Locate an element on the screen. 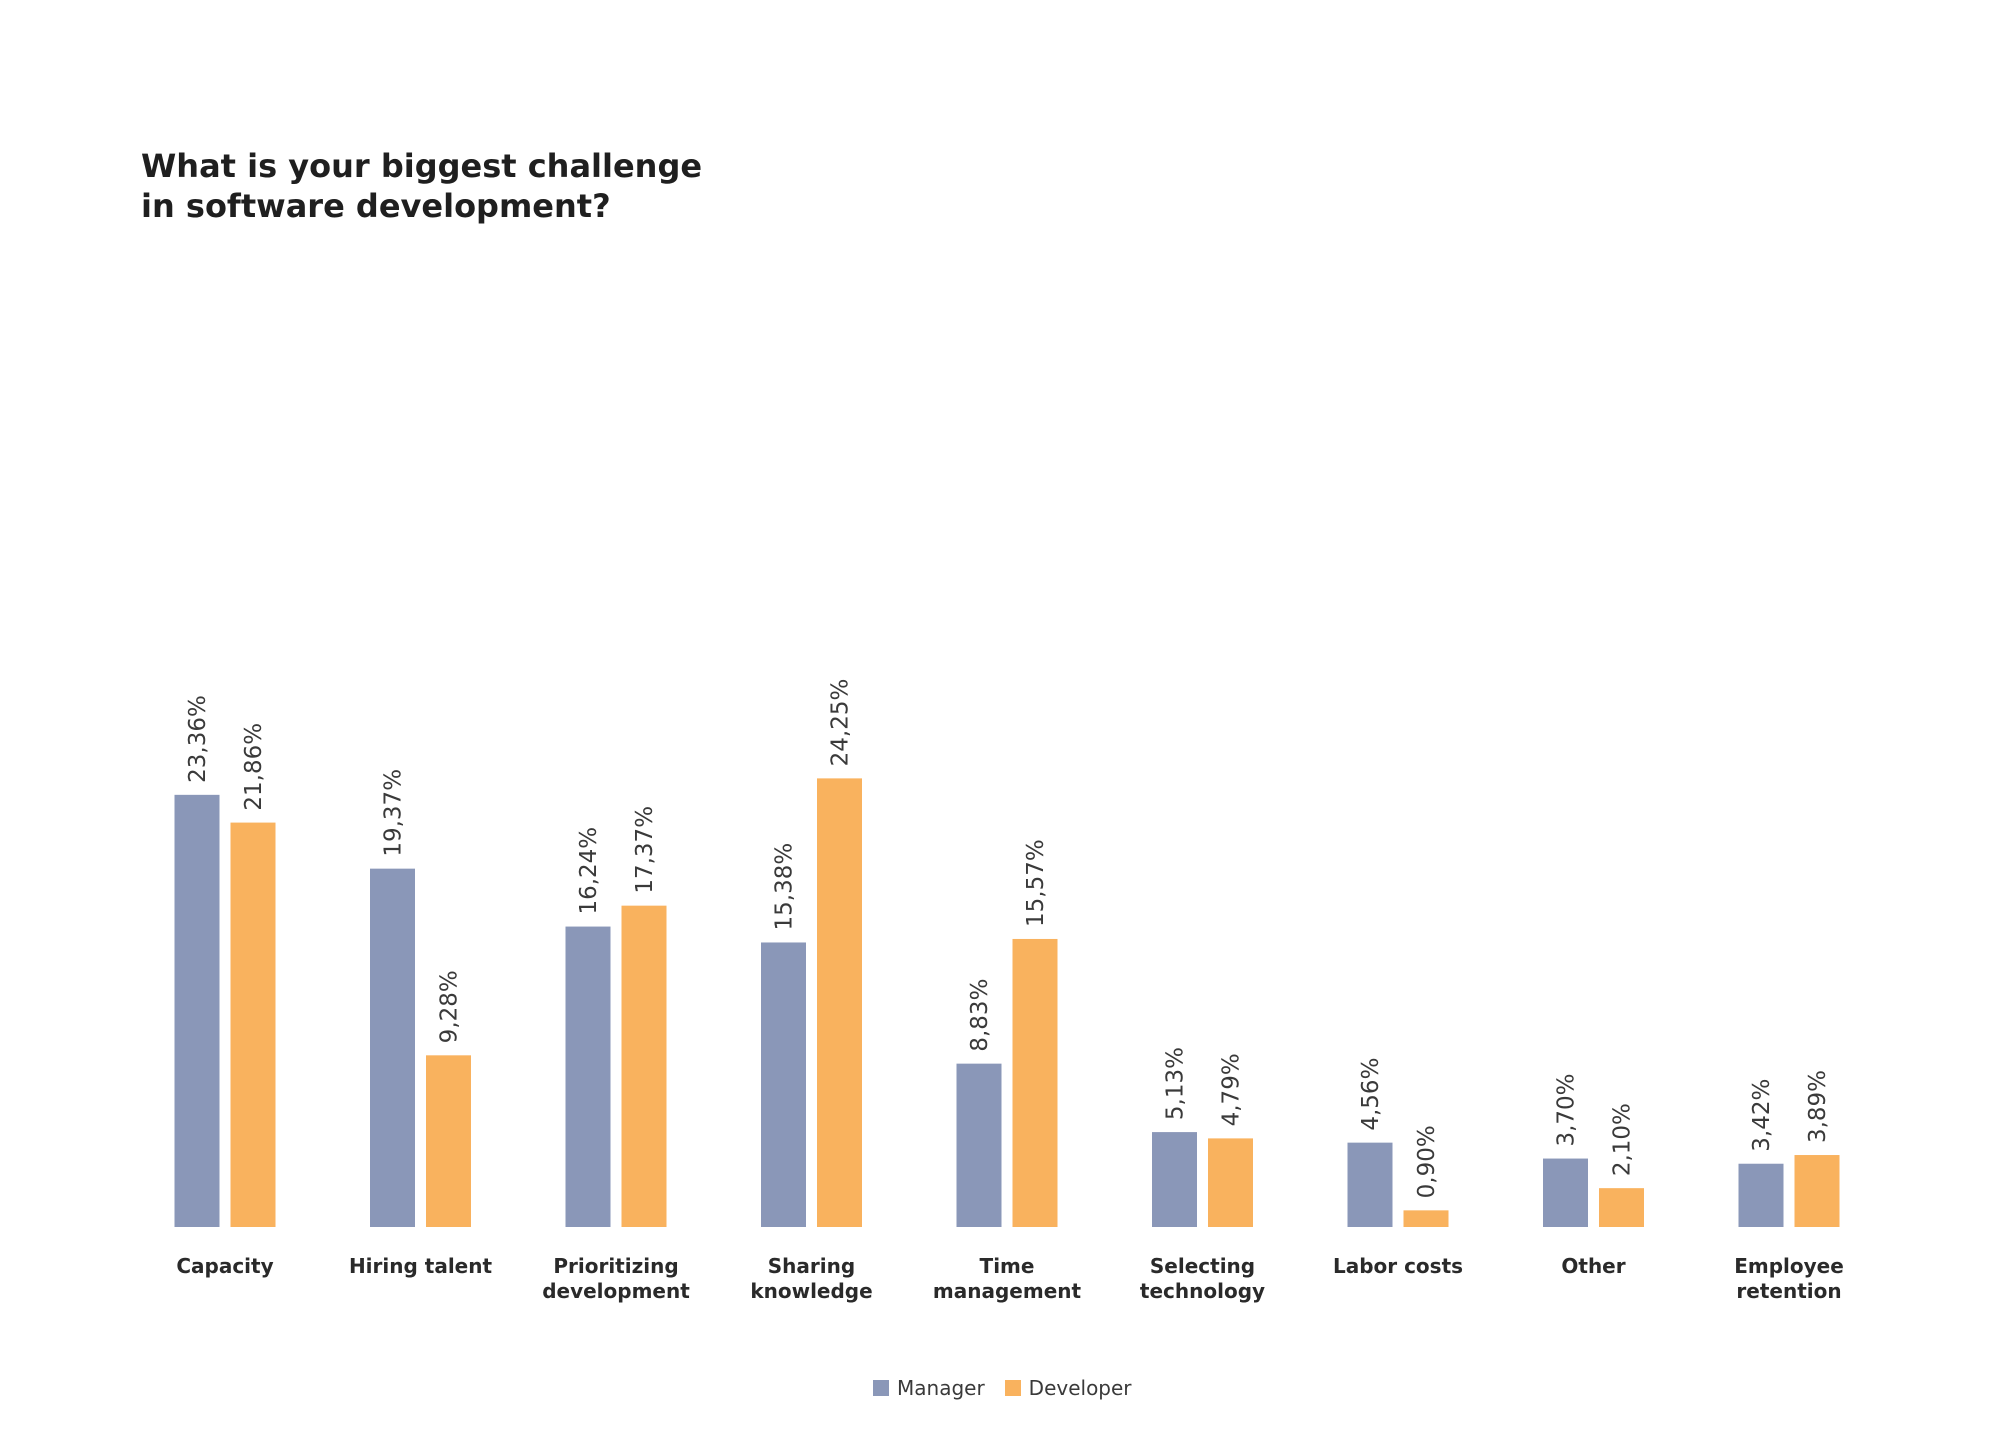  bar-group: 23,36% 21,86% is located at coordinates (225, 961).